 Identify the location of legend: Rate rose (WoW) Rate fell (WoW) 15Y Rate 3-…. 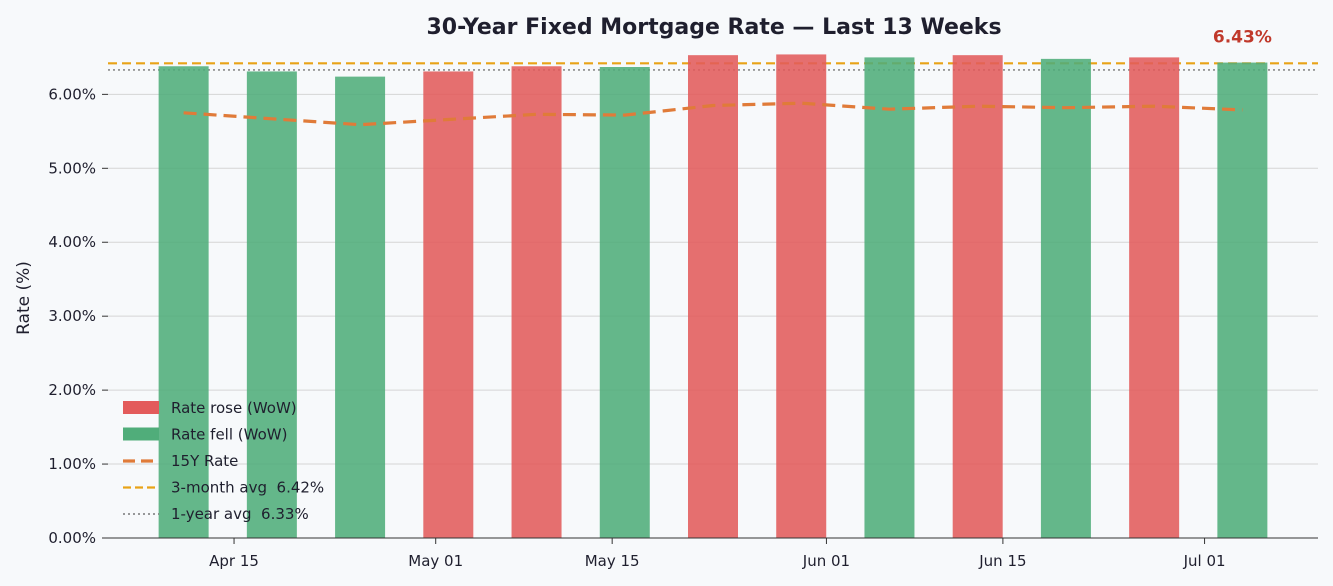
(223, 461).